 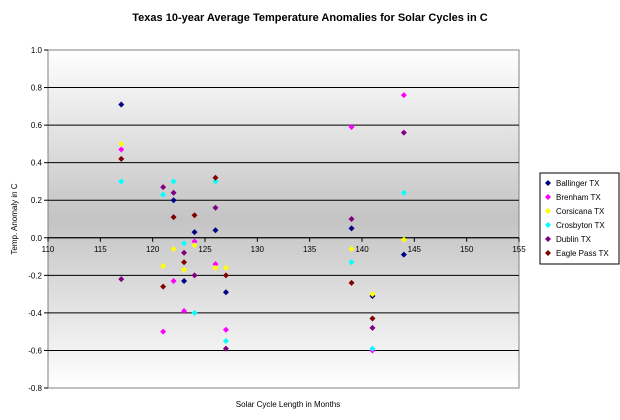 What do you see at coordinates (35, 350) in the screenshot?
I see `y-tick-label: -0.6` at bounding box center [35, 350].